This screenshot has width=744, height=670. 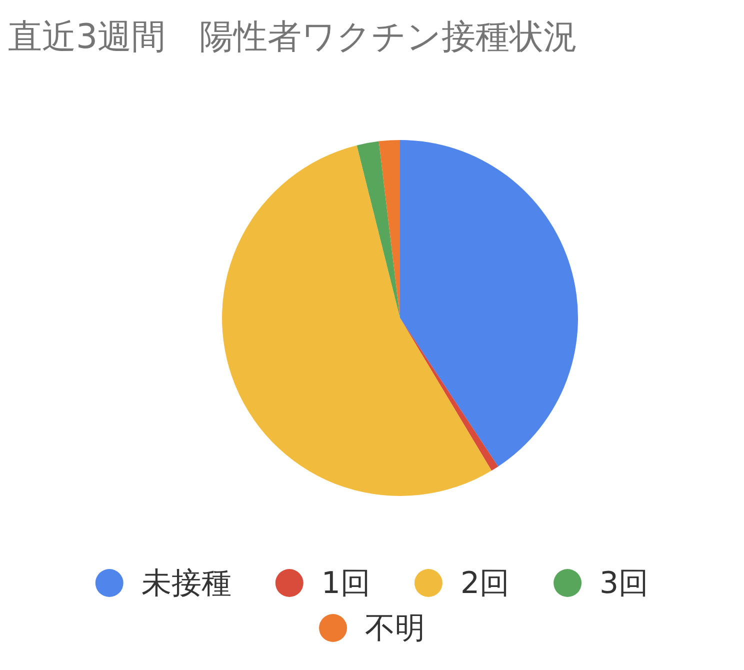 What do you see at coordinates (395, 628) in the screenshot?
I see `legend-label: 不明` at bounding box center [395, 628].